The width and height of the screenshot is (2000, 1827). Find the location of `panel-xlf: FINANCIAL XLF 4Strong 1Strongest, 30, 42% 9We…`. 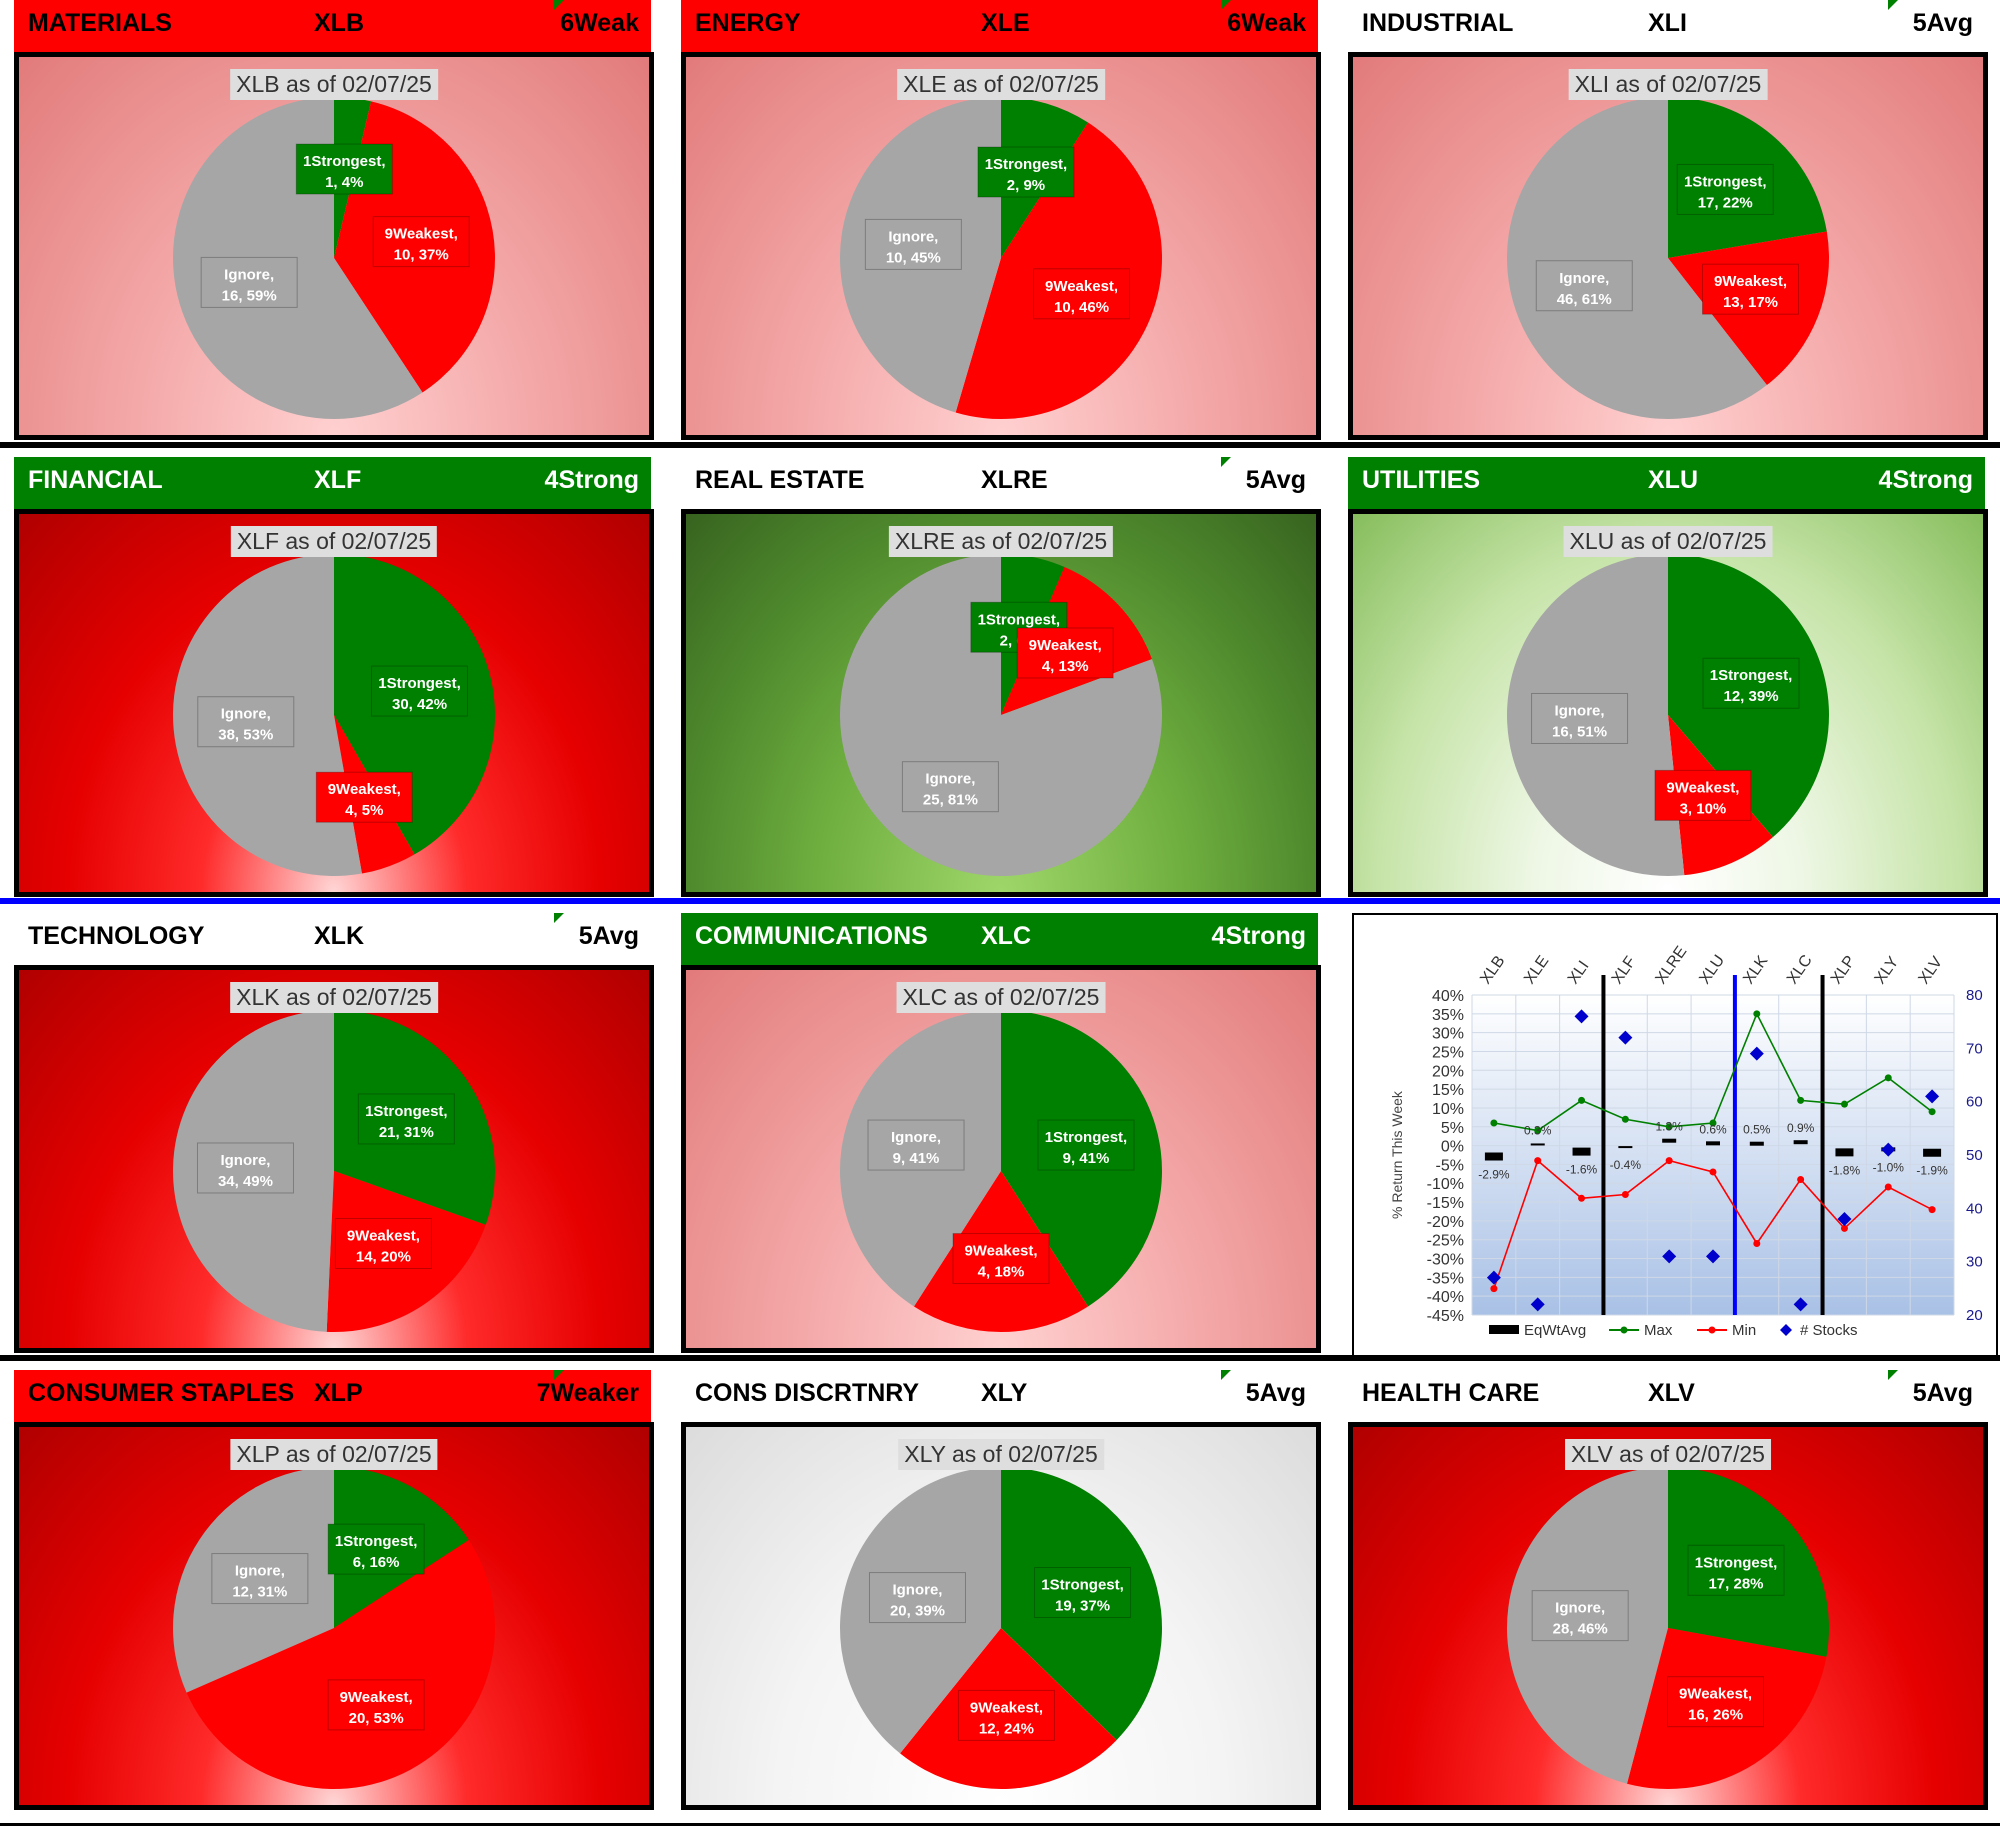

panel-xlf: FINANCIAL XLF 4Strong 1Strongest, 30, 42% 9We… is located at coordinates (327, 677).